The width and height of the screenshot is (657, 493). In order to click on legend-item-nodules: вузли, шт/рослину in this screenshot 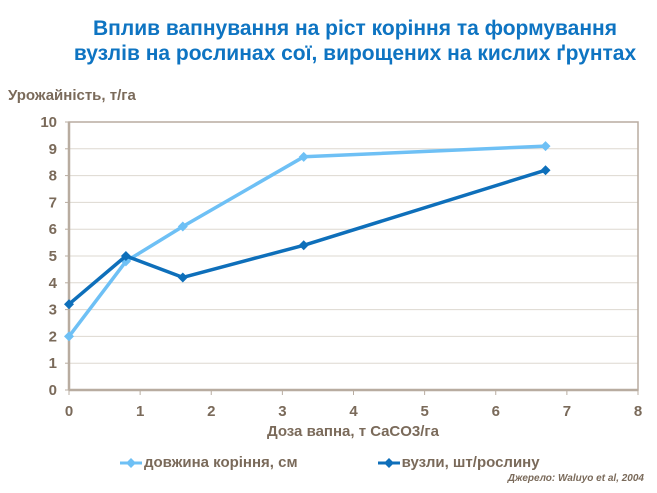, I will do `click(458, 462)`.